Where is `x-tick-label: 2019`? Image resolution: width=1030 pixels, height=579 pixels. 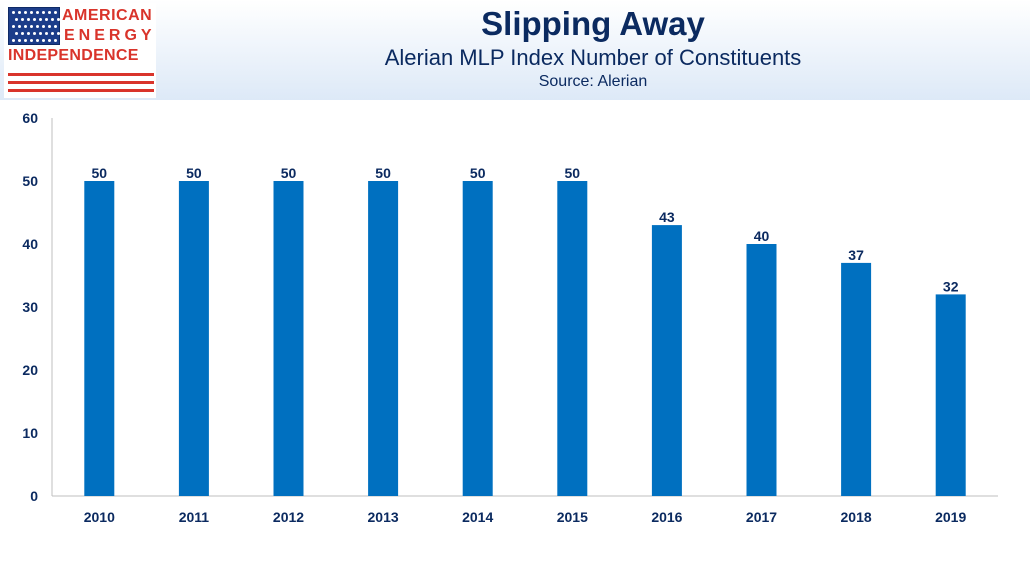
x-tick-label: 2019 is located at coordinates (950, 517).